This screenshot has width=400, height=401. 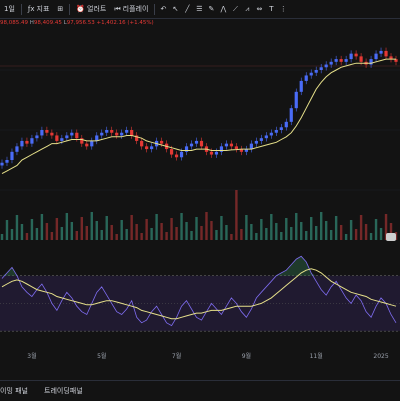 I want to click on high-label: H, so click(x=31, y=23).